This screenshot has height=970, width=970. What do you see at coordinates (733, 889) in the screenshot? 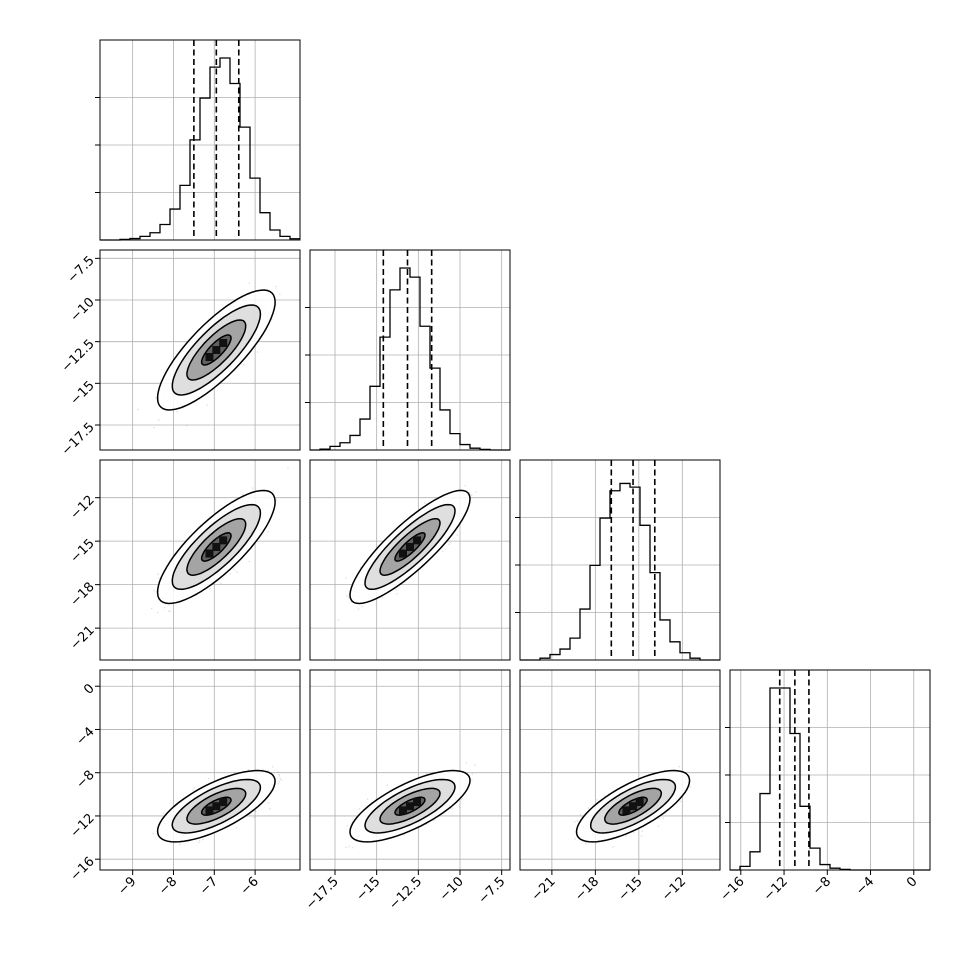
I see `x-tick-label: −16` at bounding box center [733, 889].